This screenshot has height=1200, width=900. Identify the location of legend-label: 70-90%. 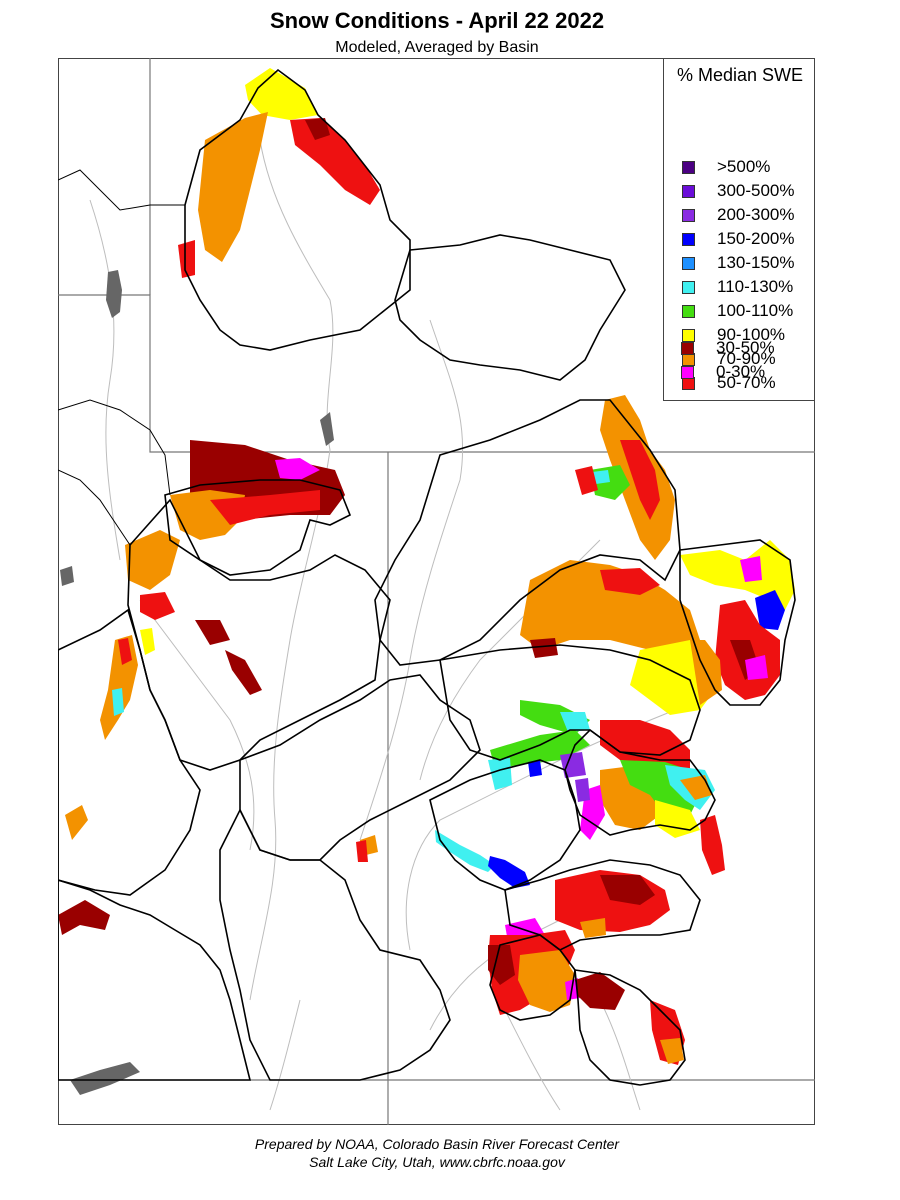
(746, 358).